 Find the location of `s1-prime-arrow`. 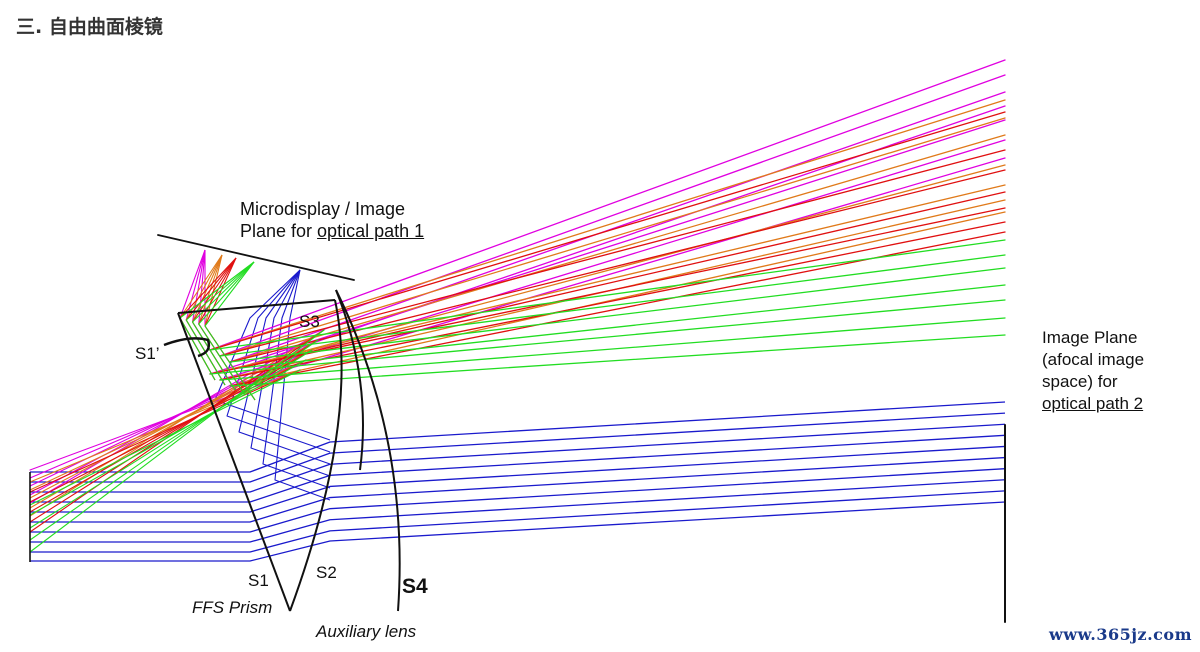

s1-prime-arrow is located at coordinates (187, 347).